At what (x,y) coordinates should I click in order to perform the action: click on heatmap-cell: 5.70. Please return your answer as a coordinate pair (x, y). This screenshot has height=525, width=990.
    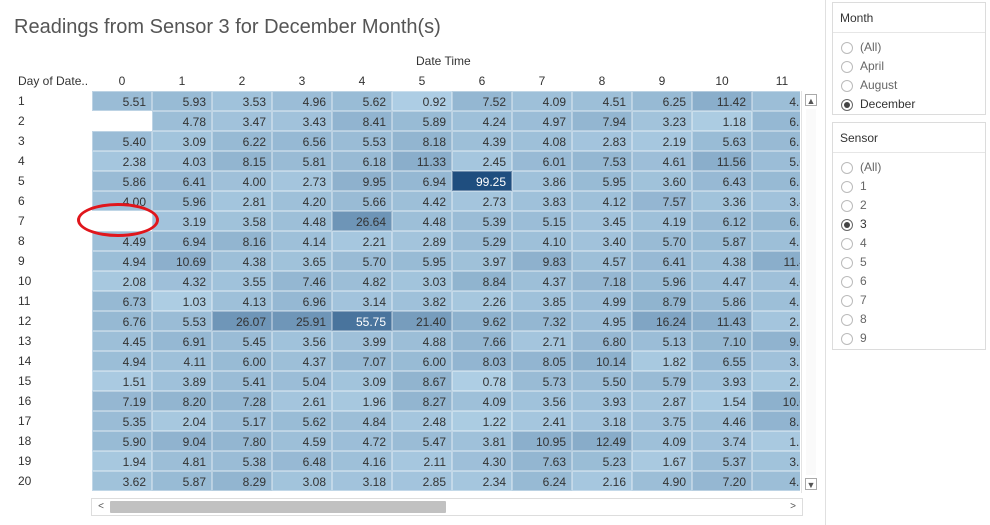
    Looking at the image, I should click on (662, 241).